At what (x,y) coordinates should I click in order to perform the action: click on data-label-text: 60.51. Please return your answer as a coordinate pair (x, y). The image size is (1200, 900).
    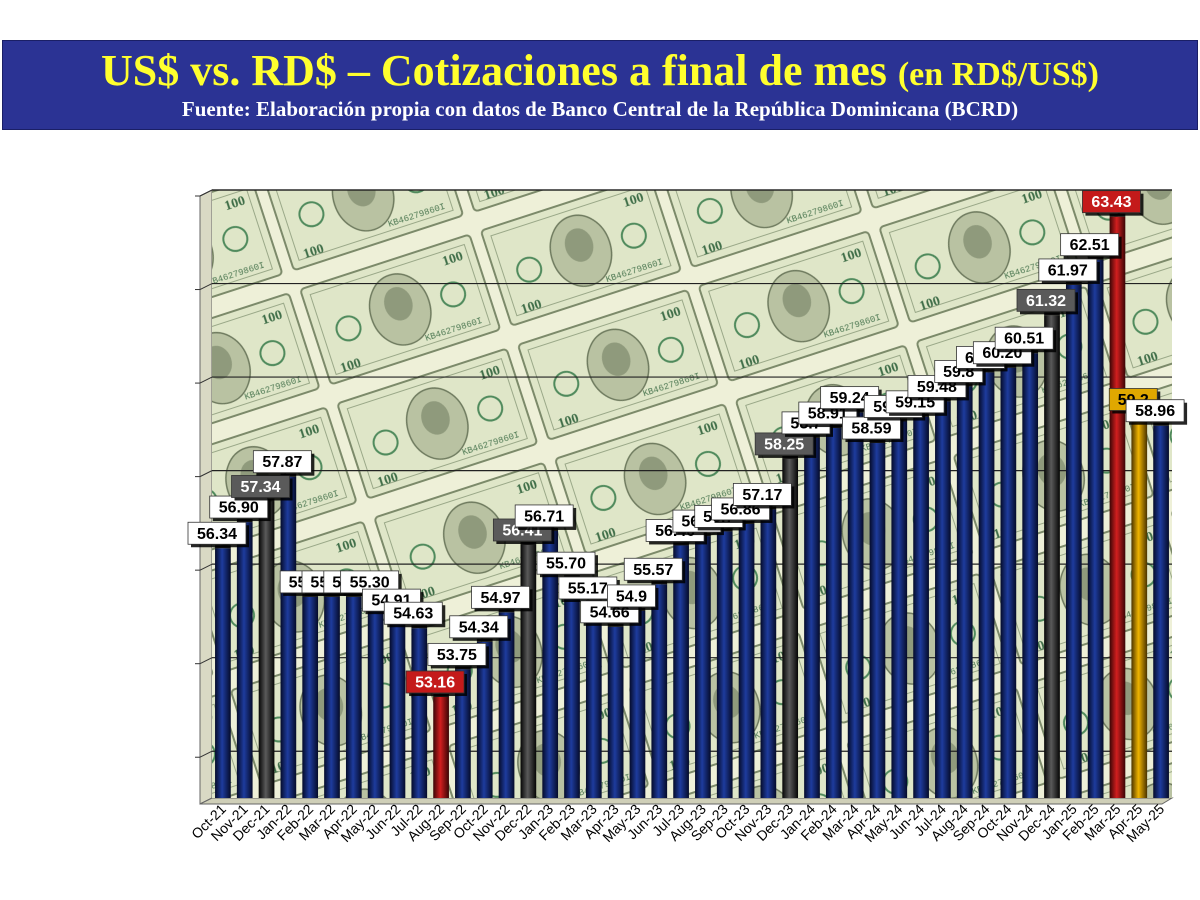
    Looking at the image, I should click on (1024, 339).